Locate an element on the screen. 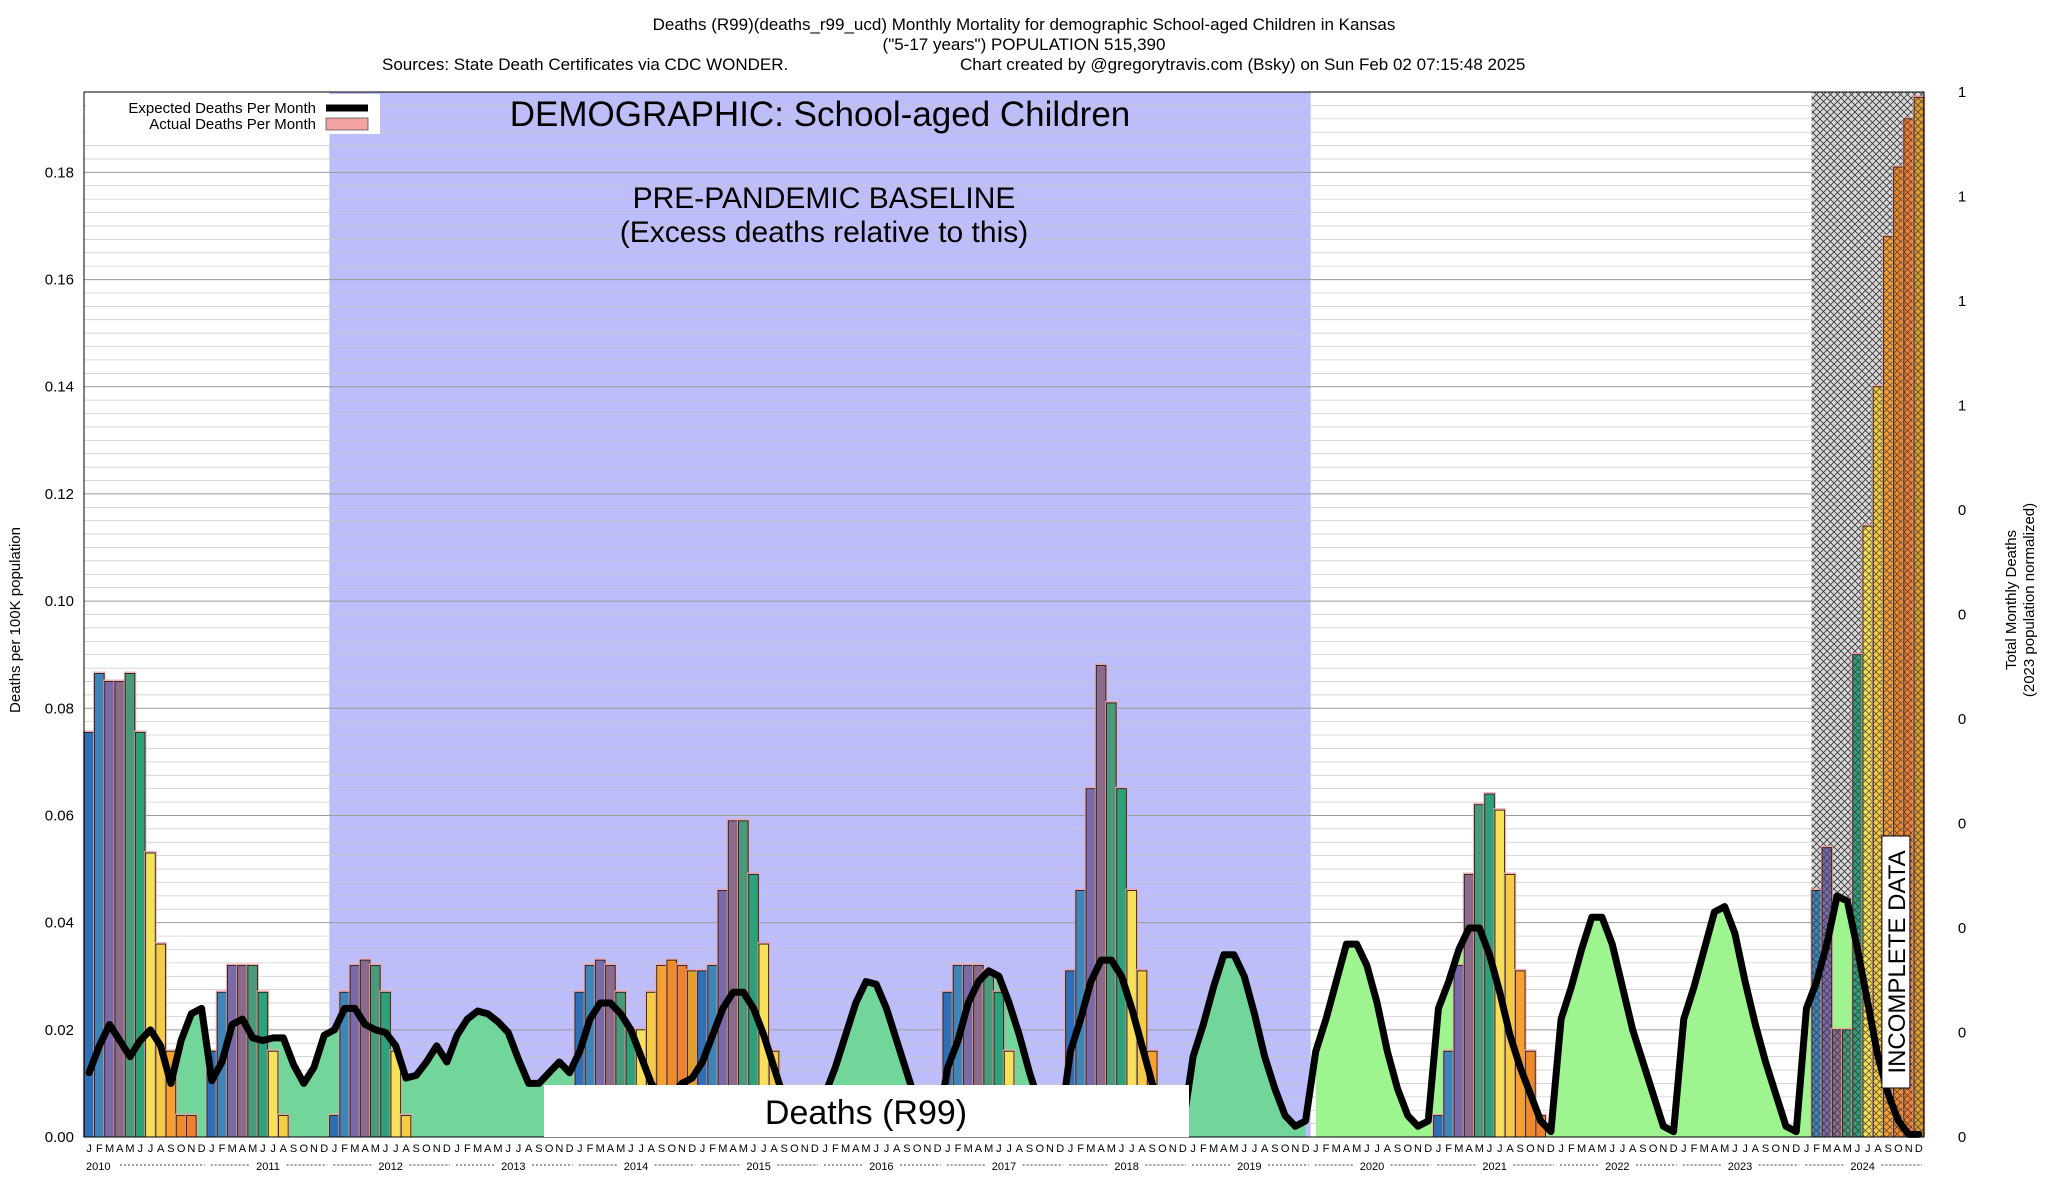 The width and height of the screenshot is (2048, 1200). cause-label-box is located at coordinates (866, 1111).